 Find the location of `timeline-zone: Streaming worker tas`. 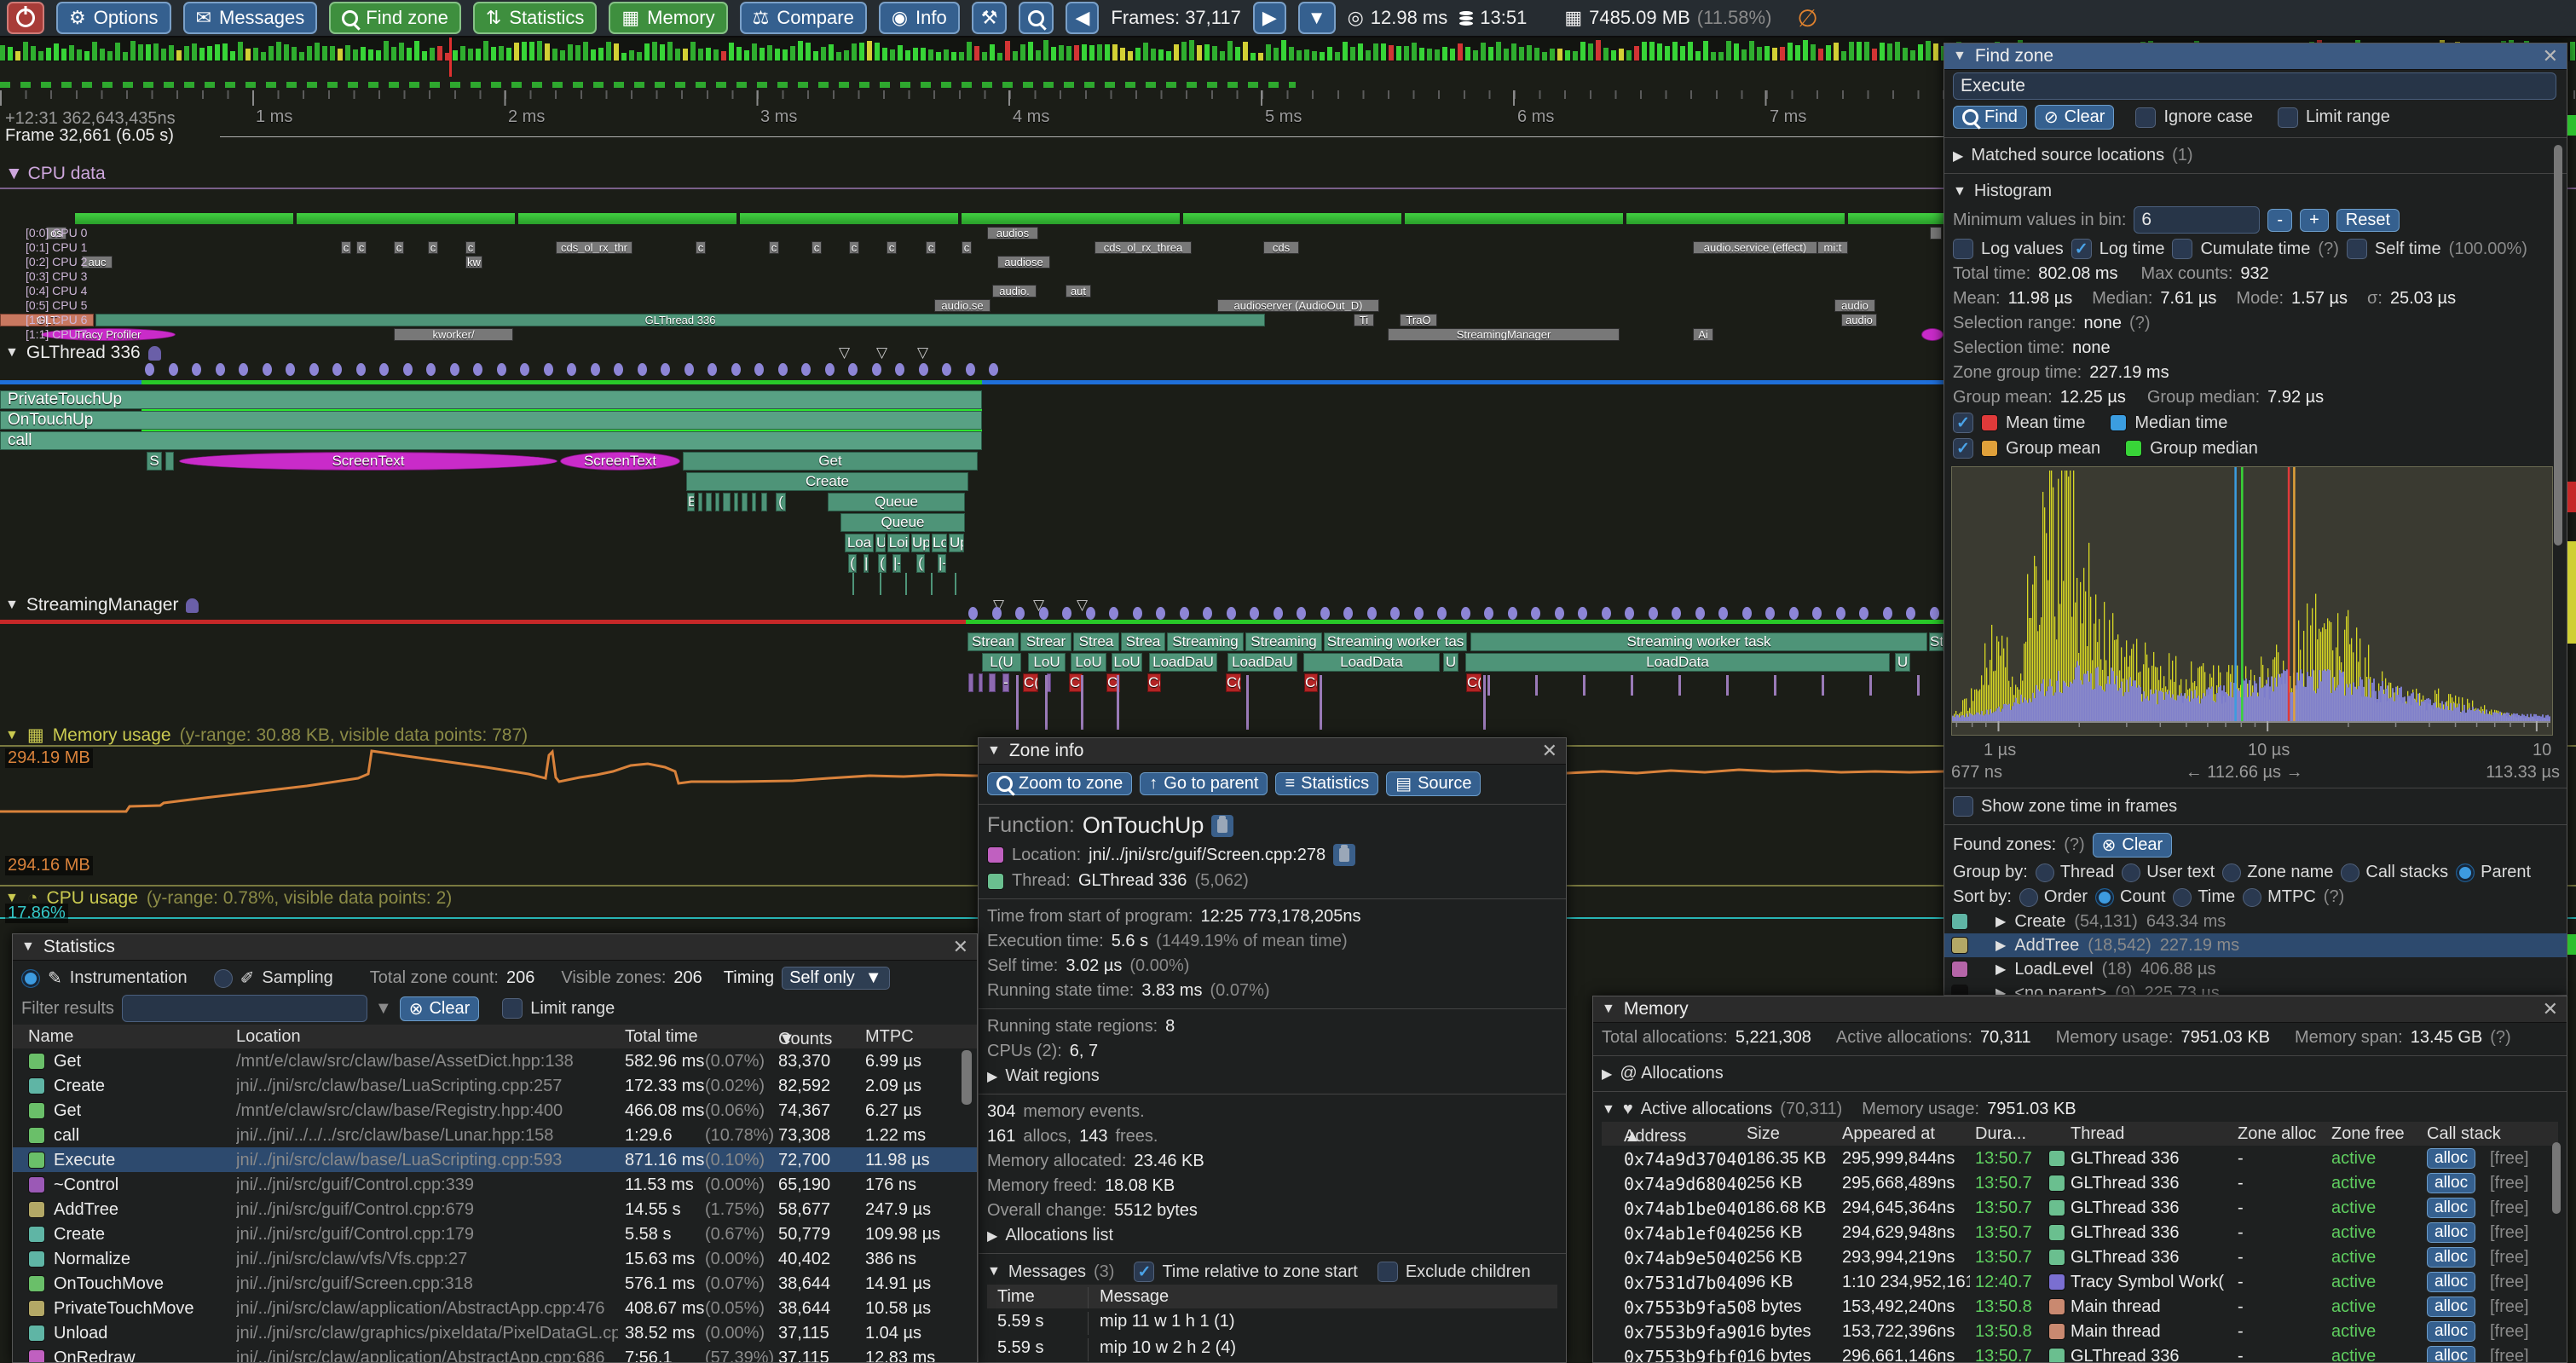

timeline-zone: Streaming worker tas is located at coordinates (1395, 641).